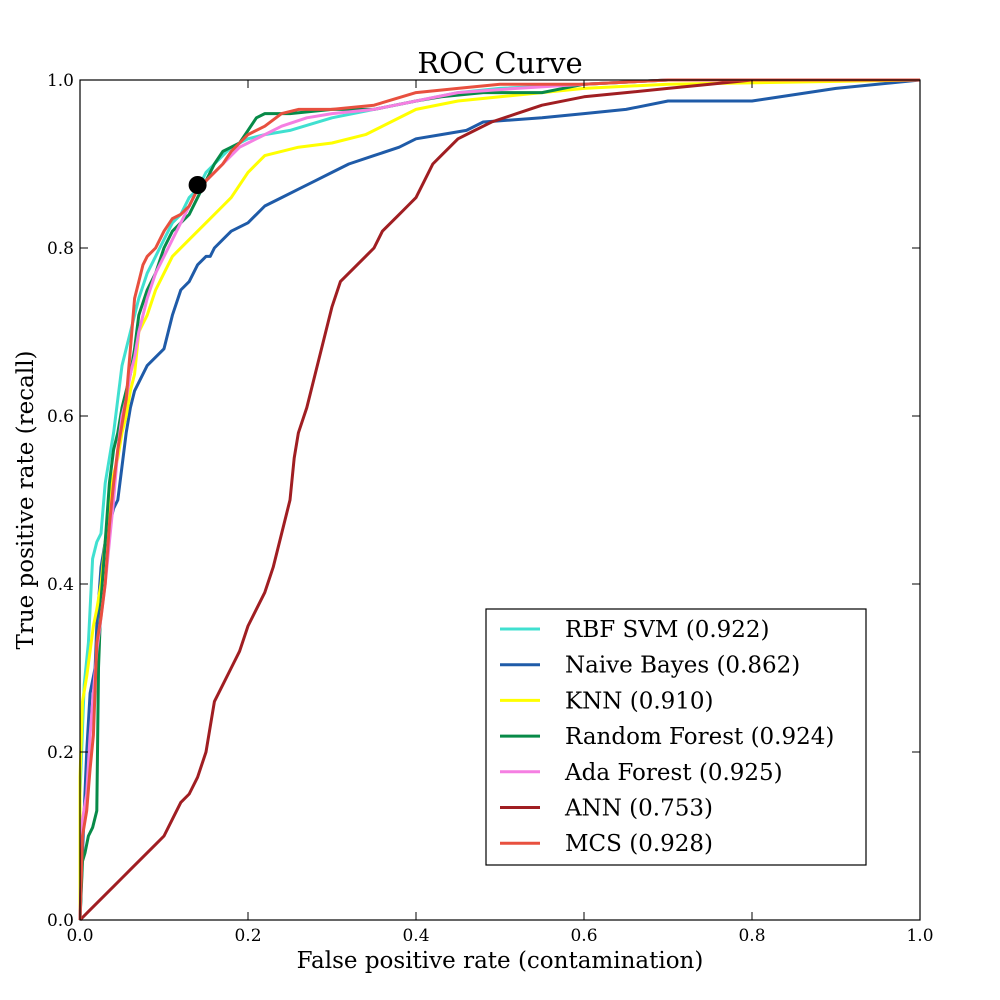  I want to click on chart-title: ROC Curve, so click(499, 63).